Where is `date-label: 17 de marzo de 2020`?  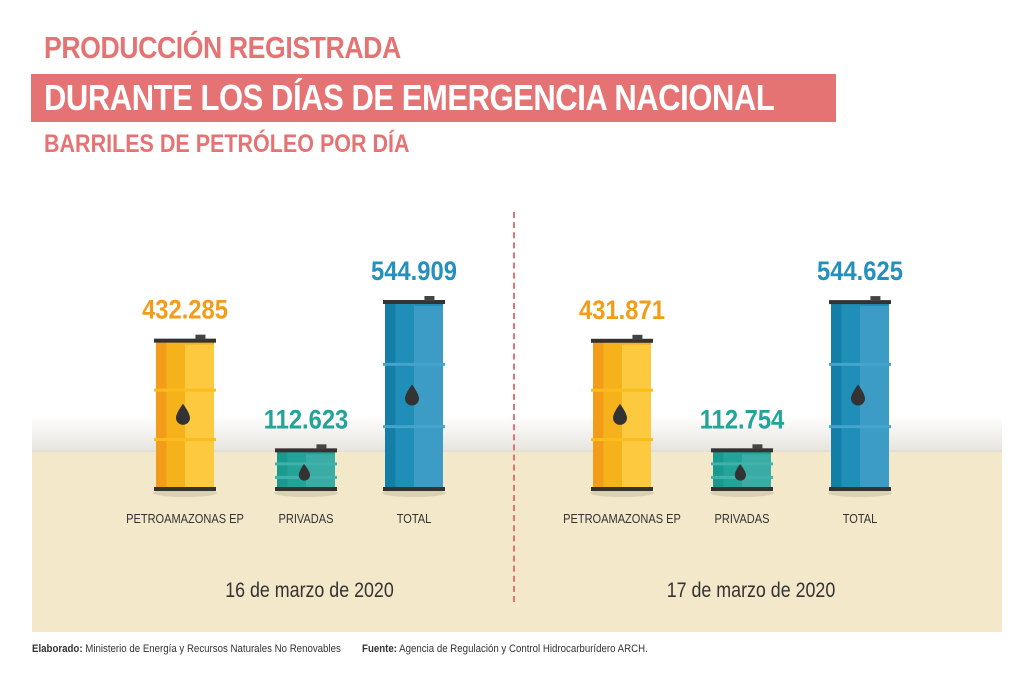 date-label: 17 de marzo de 2020 is located at coordinates (751, 591).